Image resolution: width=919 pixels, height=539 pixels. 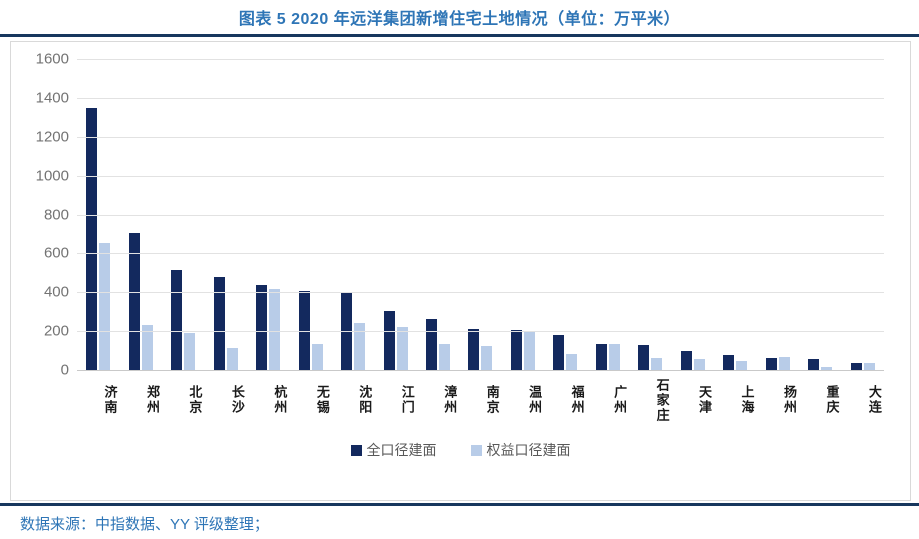 What do you see at coordinates (620, 400) in the screenshot?
I see `x-axis-label: 广州` at bounding box center [620, 400].